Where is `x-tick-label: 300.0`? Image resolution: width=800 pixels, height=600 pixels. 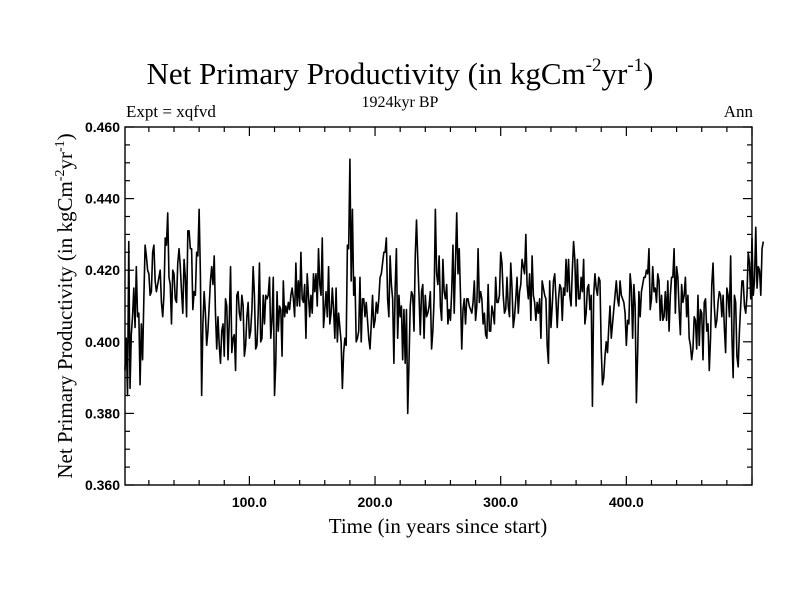
x-tick-label: 300.0 is located at coordinates (500, 502).